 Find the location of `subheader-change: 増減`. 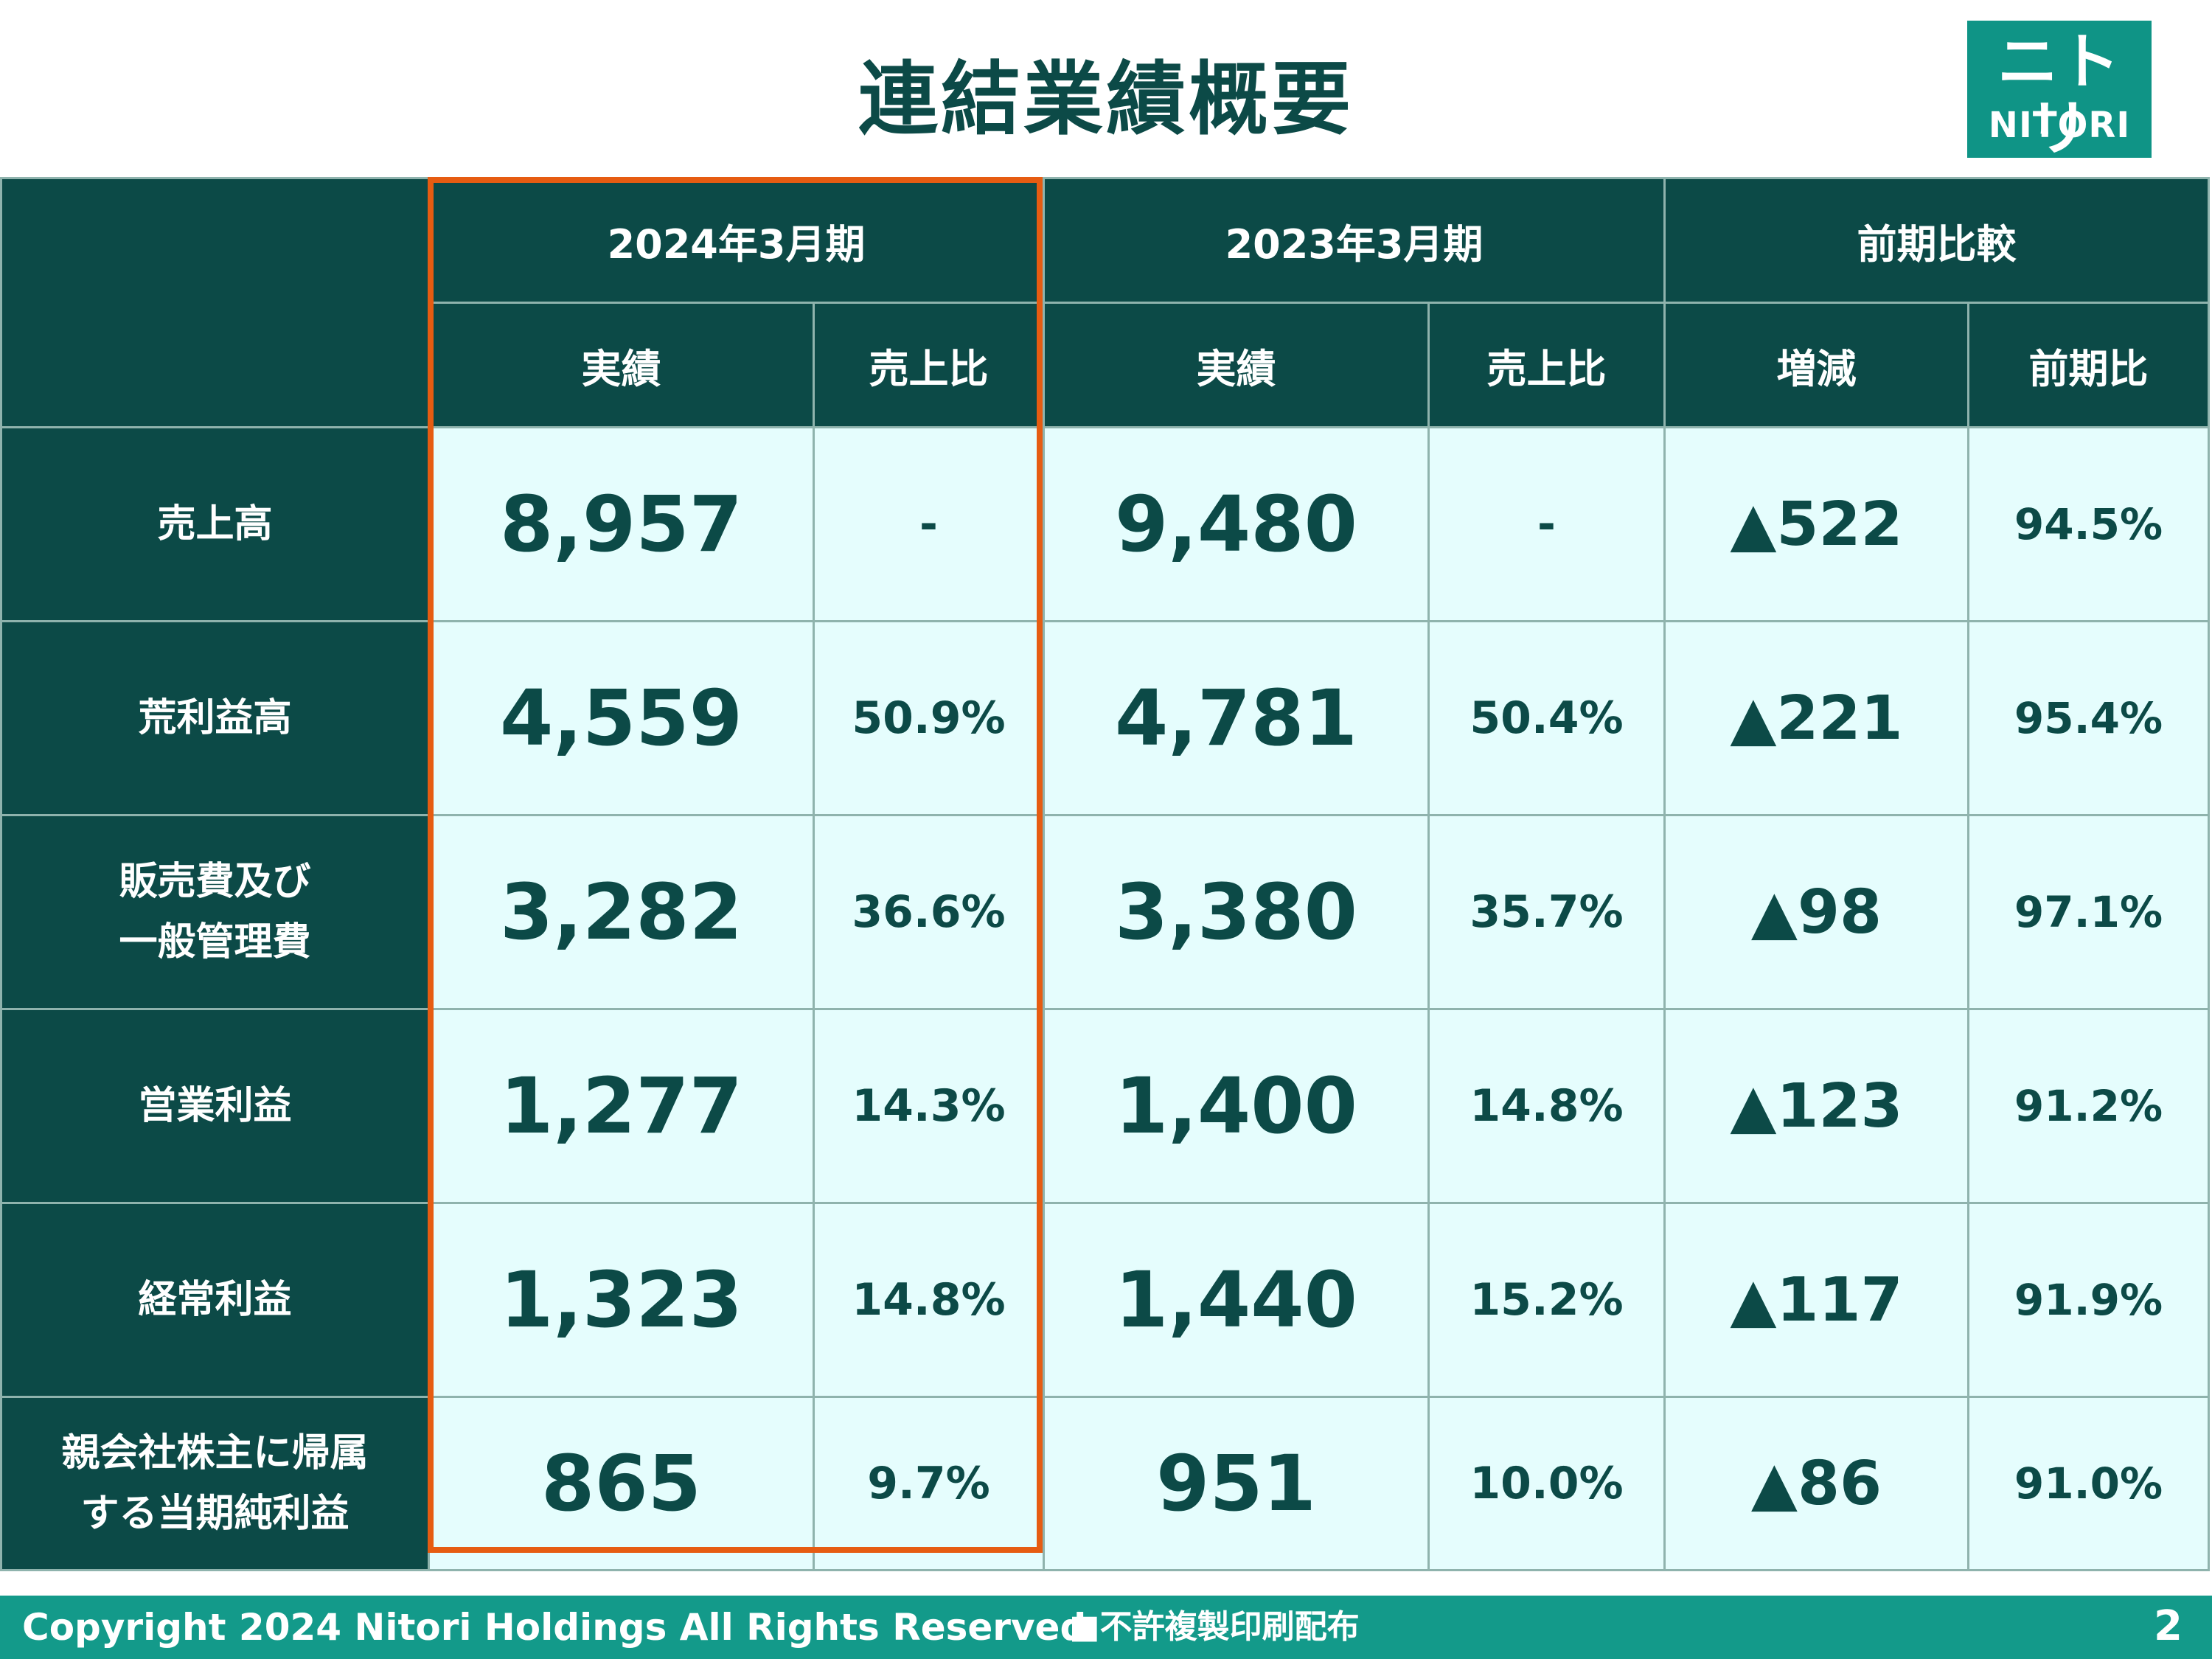

subheader-change: 増減 is located at coordinates (1816, 365).